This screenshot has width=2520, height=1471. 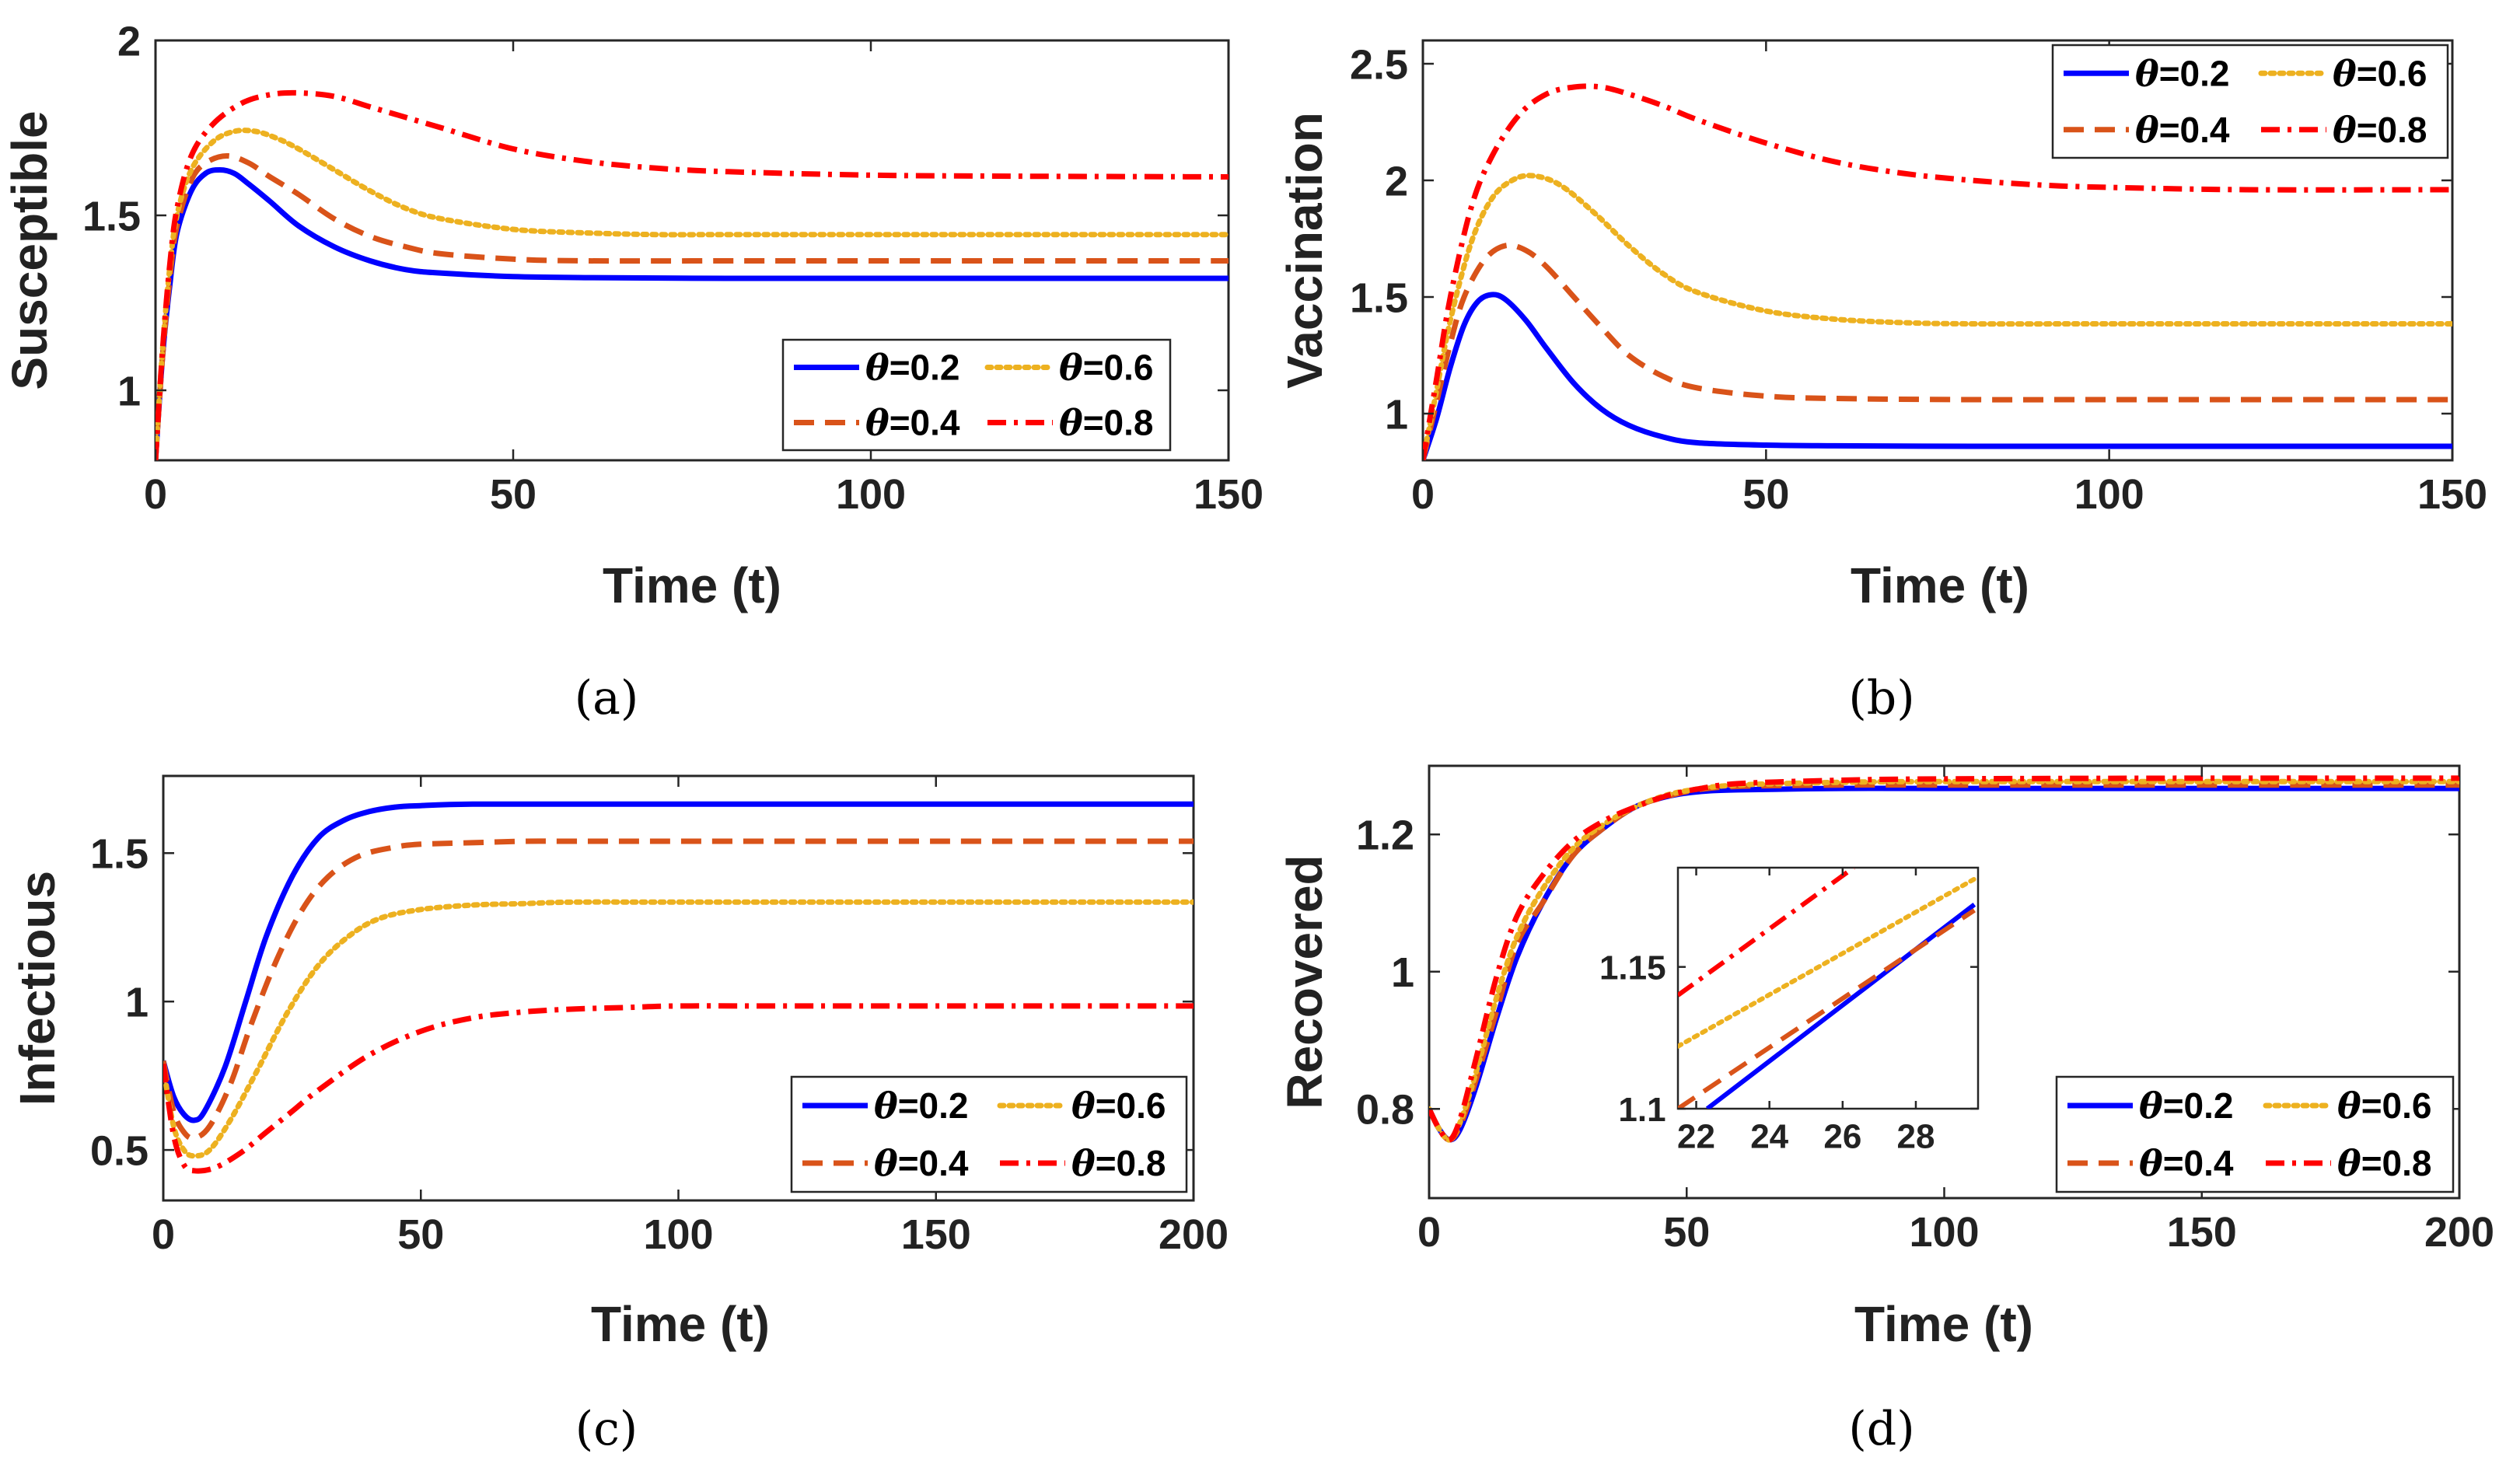 I want to click on panel-a-legend-box, so click(x=977, y=395).